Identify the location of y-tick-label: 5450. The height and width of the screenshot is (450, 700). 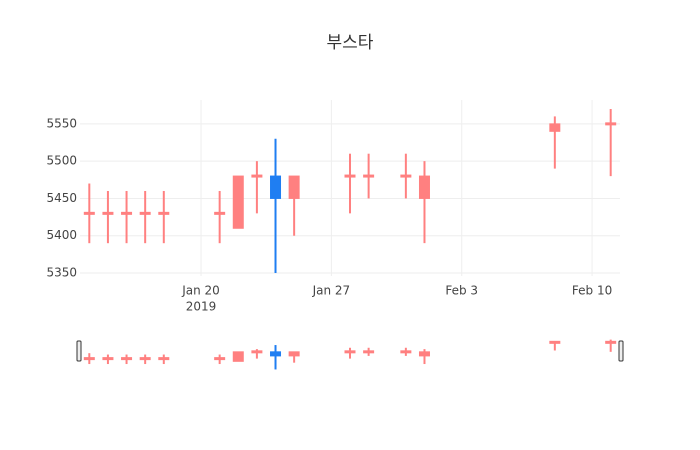
(61, 198).